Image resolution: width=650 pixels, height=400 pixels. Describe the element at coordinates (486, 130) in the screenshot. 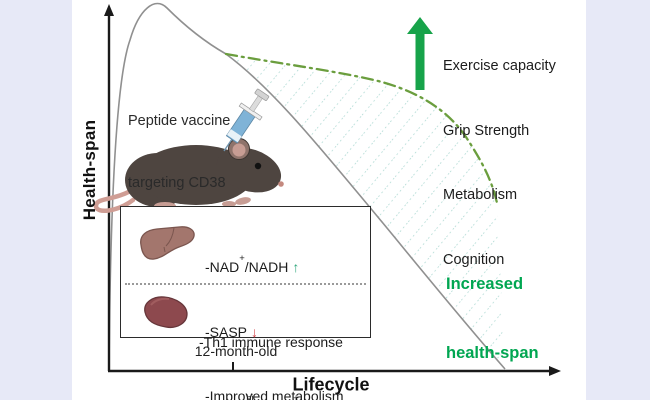

I see `benefit-item: Grip Strength` at that location.